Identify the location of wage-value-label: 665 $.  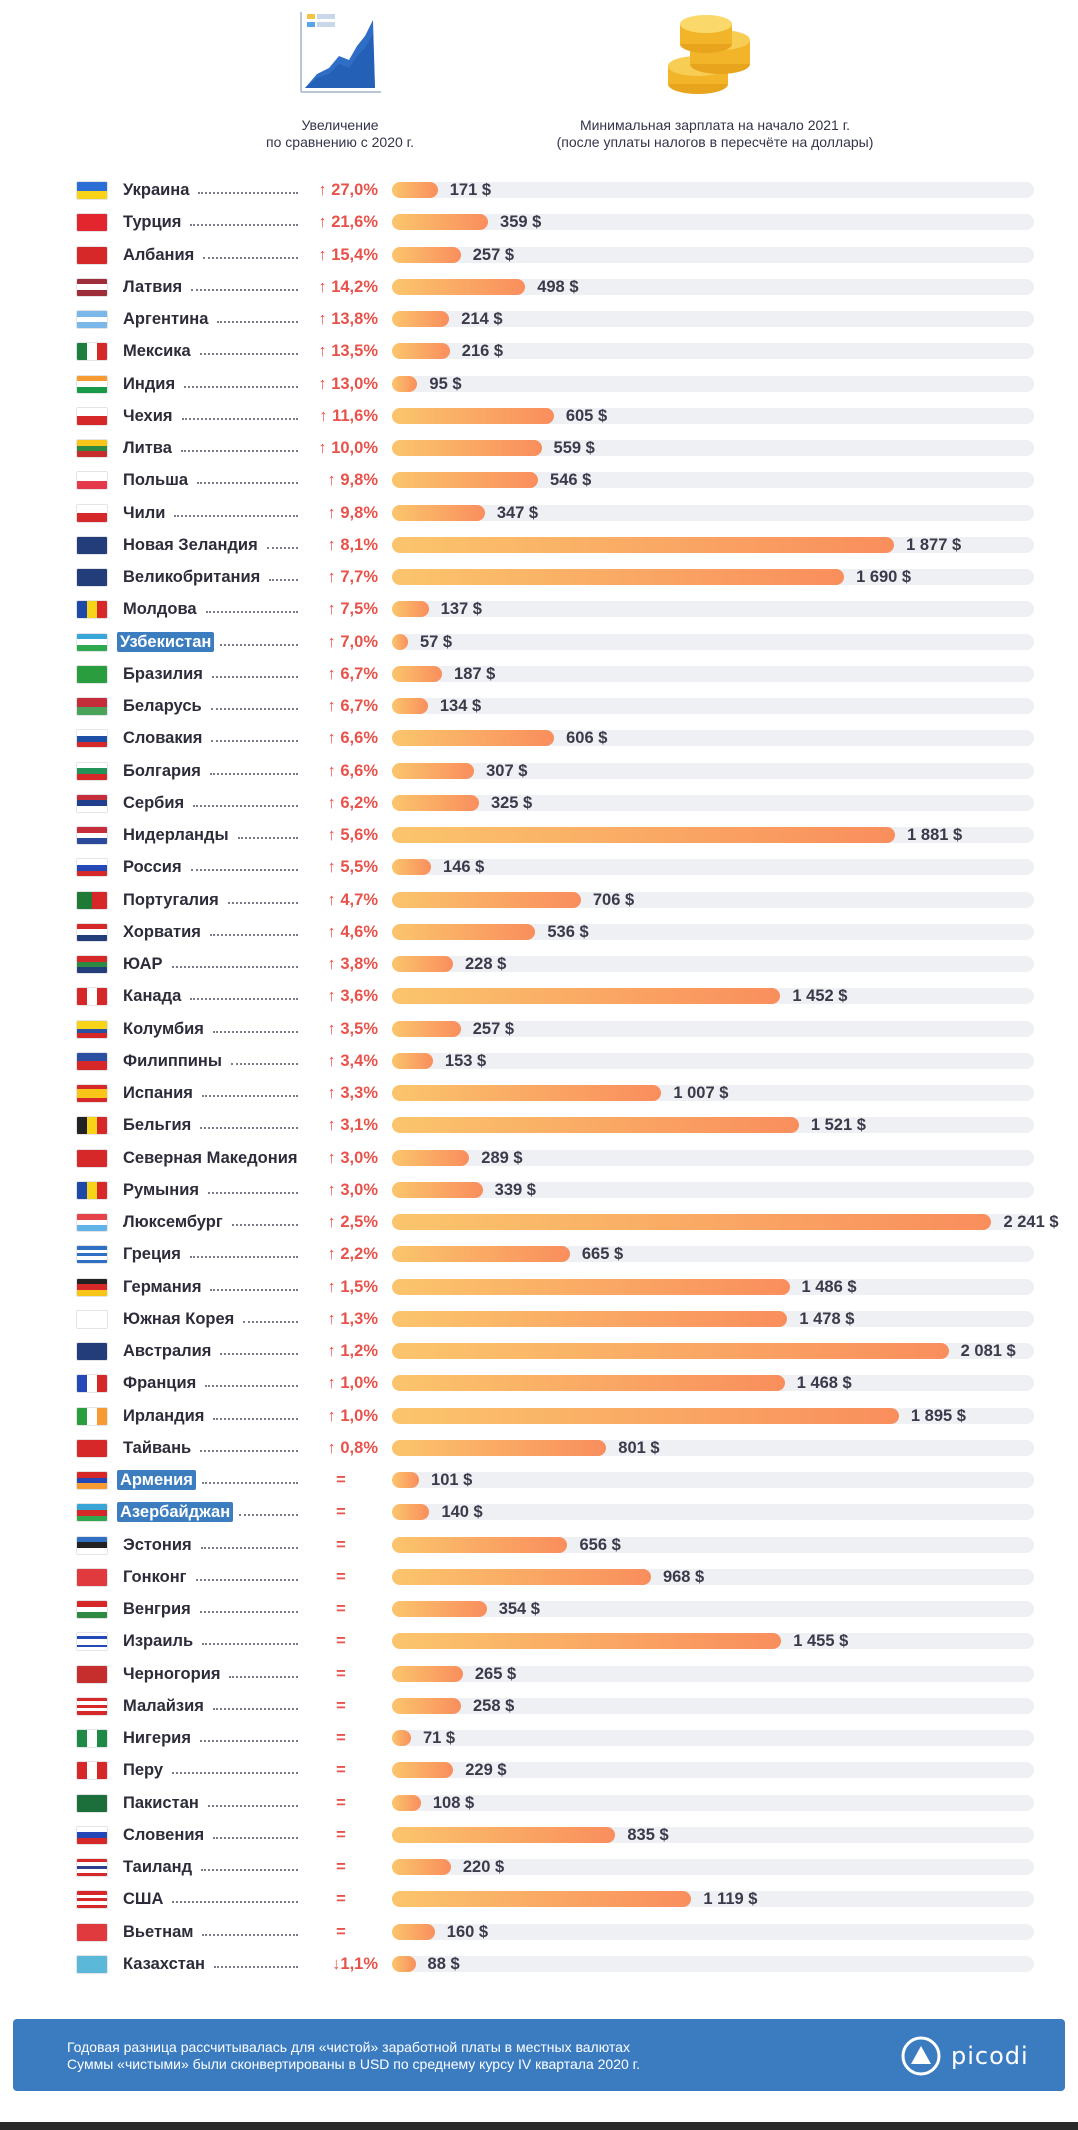
(602, 1254).